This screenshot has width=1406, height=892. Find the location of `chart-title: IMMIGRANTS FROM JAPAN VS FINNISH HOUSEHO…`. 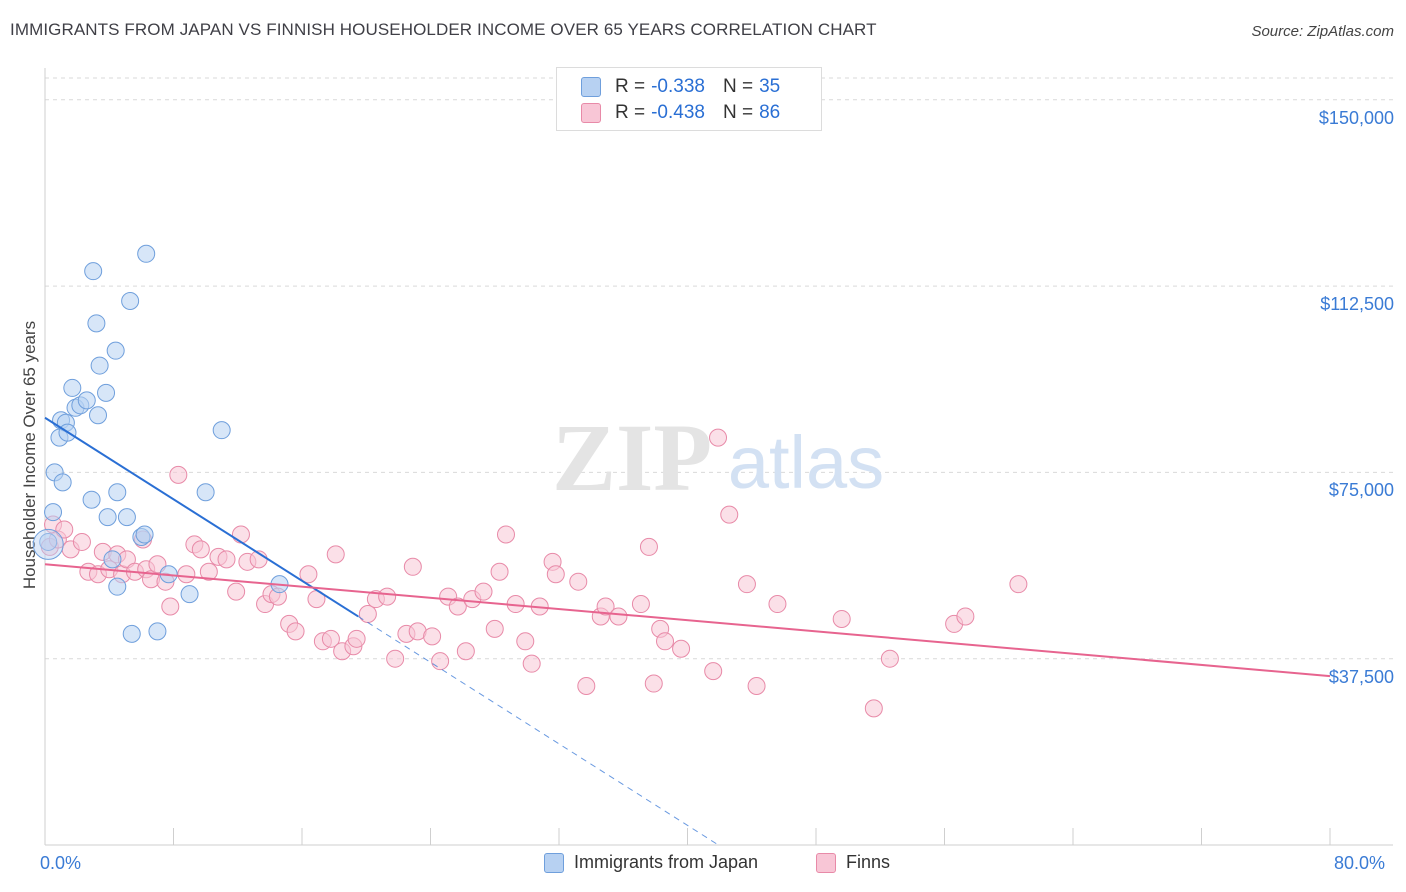

chart-title: IMMIGRANTS FROM JAPAN VS FINNISH HOUSEHO… is located at coordinates (443, 29).